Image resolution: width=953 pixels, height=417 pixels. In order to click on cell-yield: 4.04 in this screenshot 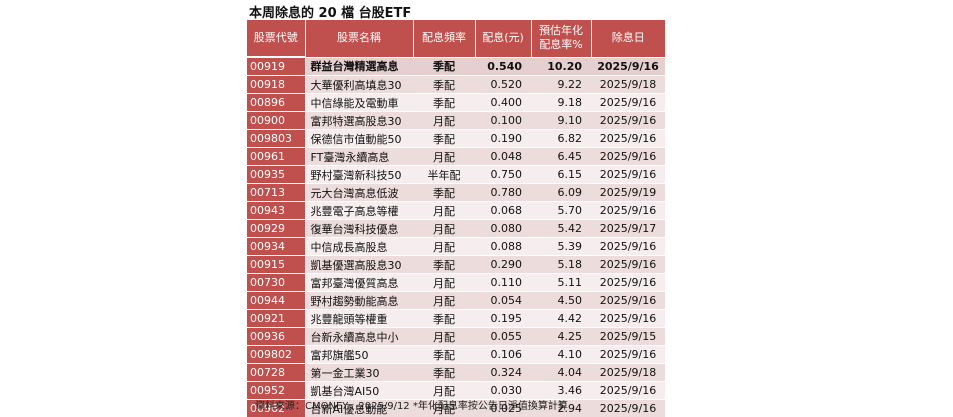, I will do `click(561, 373)`.